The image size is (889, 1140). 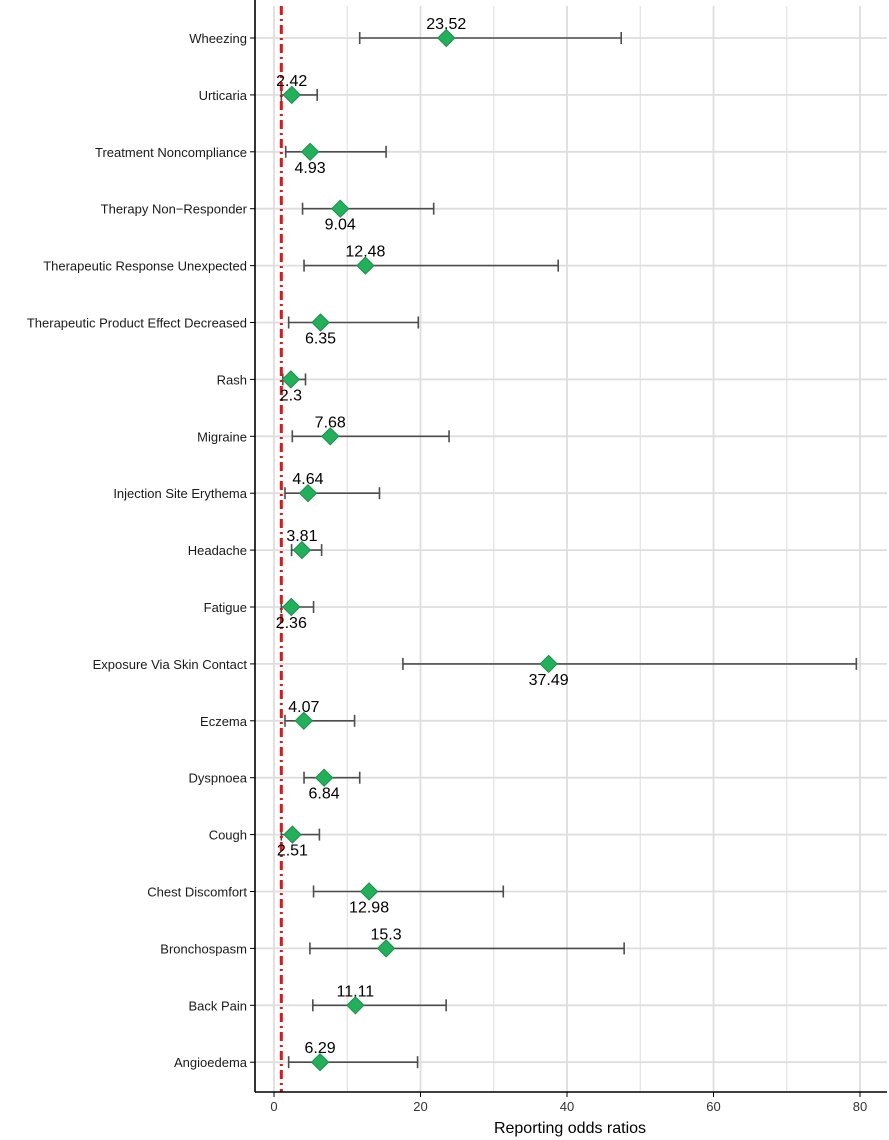 What do you see at coordinates (232, 379) in the screenshot?
I see `category-label: Rash` at bounding box center [232, 379].